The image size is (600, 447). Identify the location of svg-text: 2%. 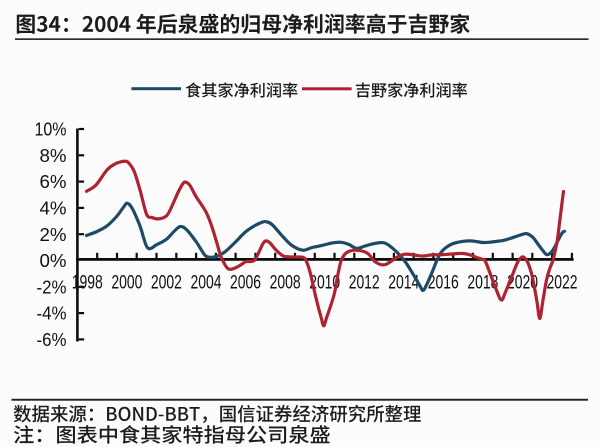
(53, 235).